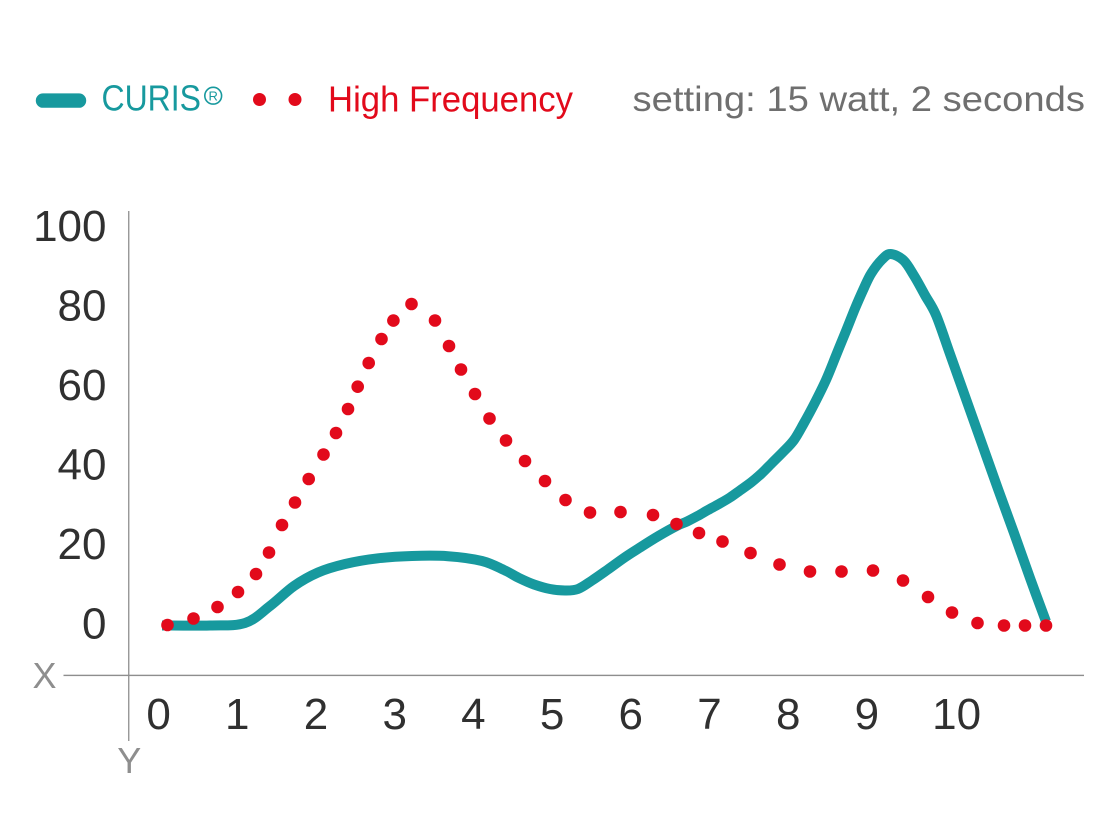 The width and height of the screenshot is (1120, 840). I want to click on svg-text: 5, so click(552, 714).